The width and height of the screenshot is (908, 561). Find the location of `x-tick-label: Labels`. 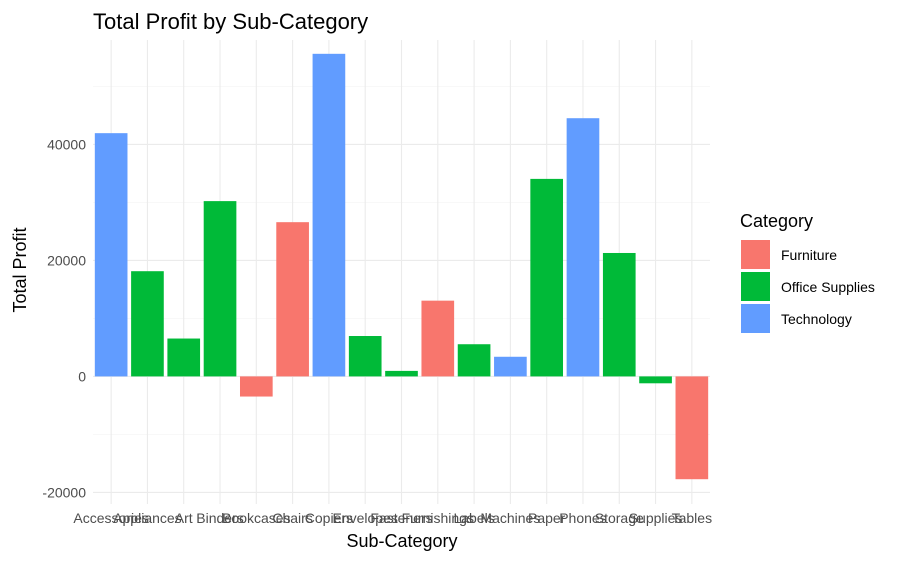

x-tick-label: Labels is located at coordinates (473, 518).